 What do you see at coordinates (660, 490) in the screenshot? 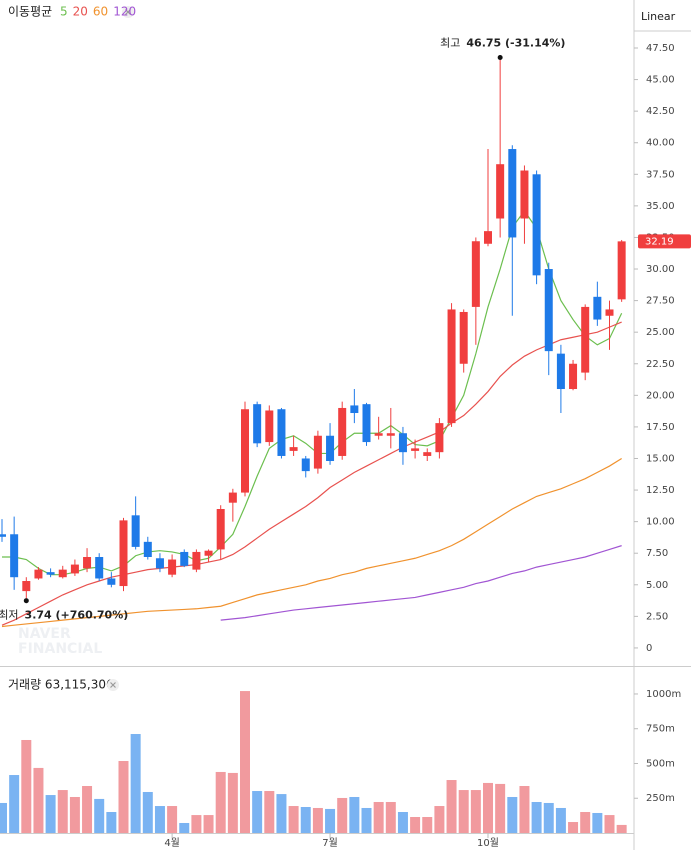
I see `y-tick-label: 12.50` at bounding box center [660, 490].